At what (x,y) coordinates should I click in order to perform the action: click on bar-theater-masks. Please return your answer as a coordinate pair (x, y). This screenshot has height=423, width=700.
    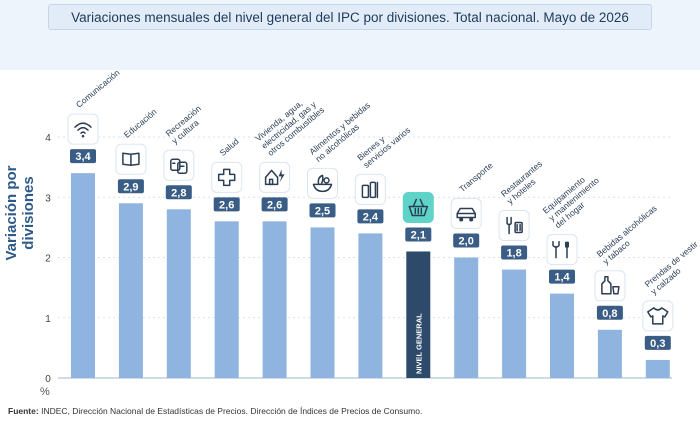
    Looking at the image, I should click on (178, 293).